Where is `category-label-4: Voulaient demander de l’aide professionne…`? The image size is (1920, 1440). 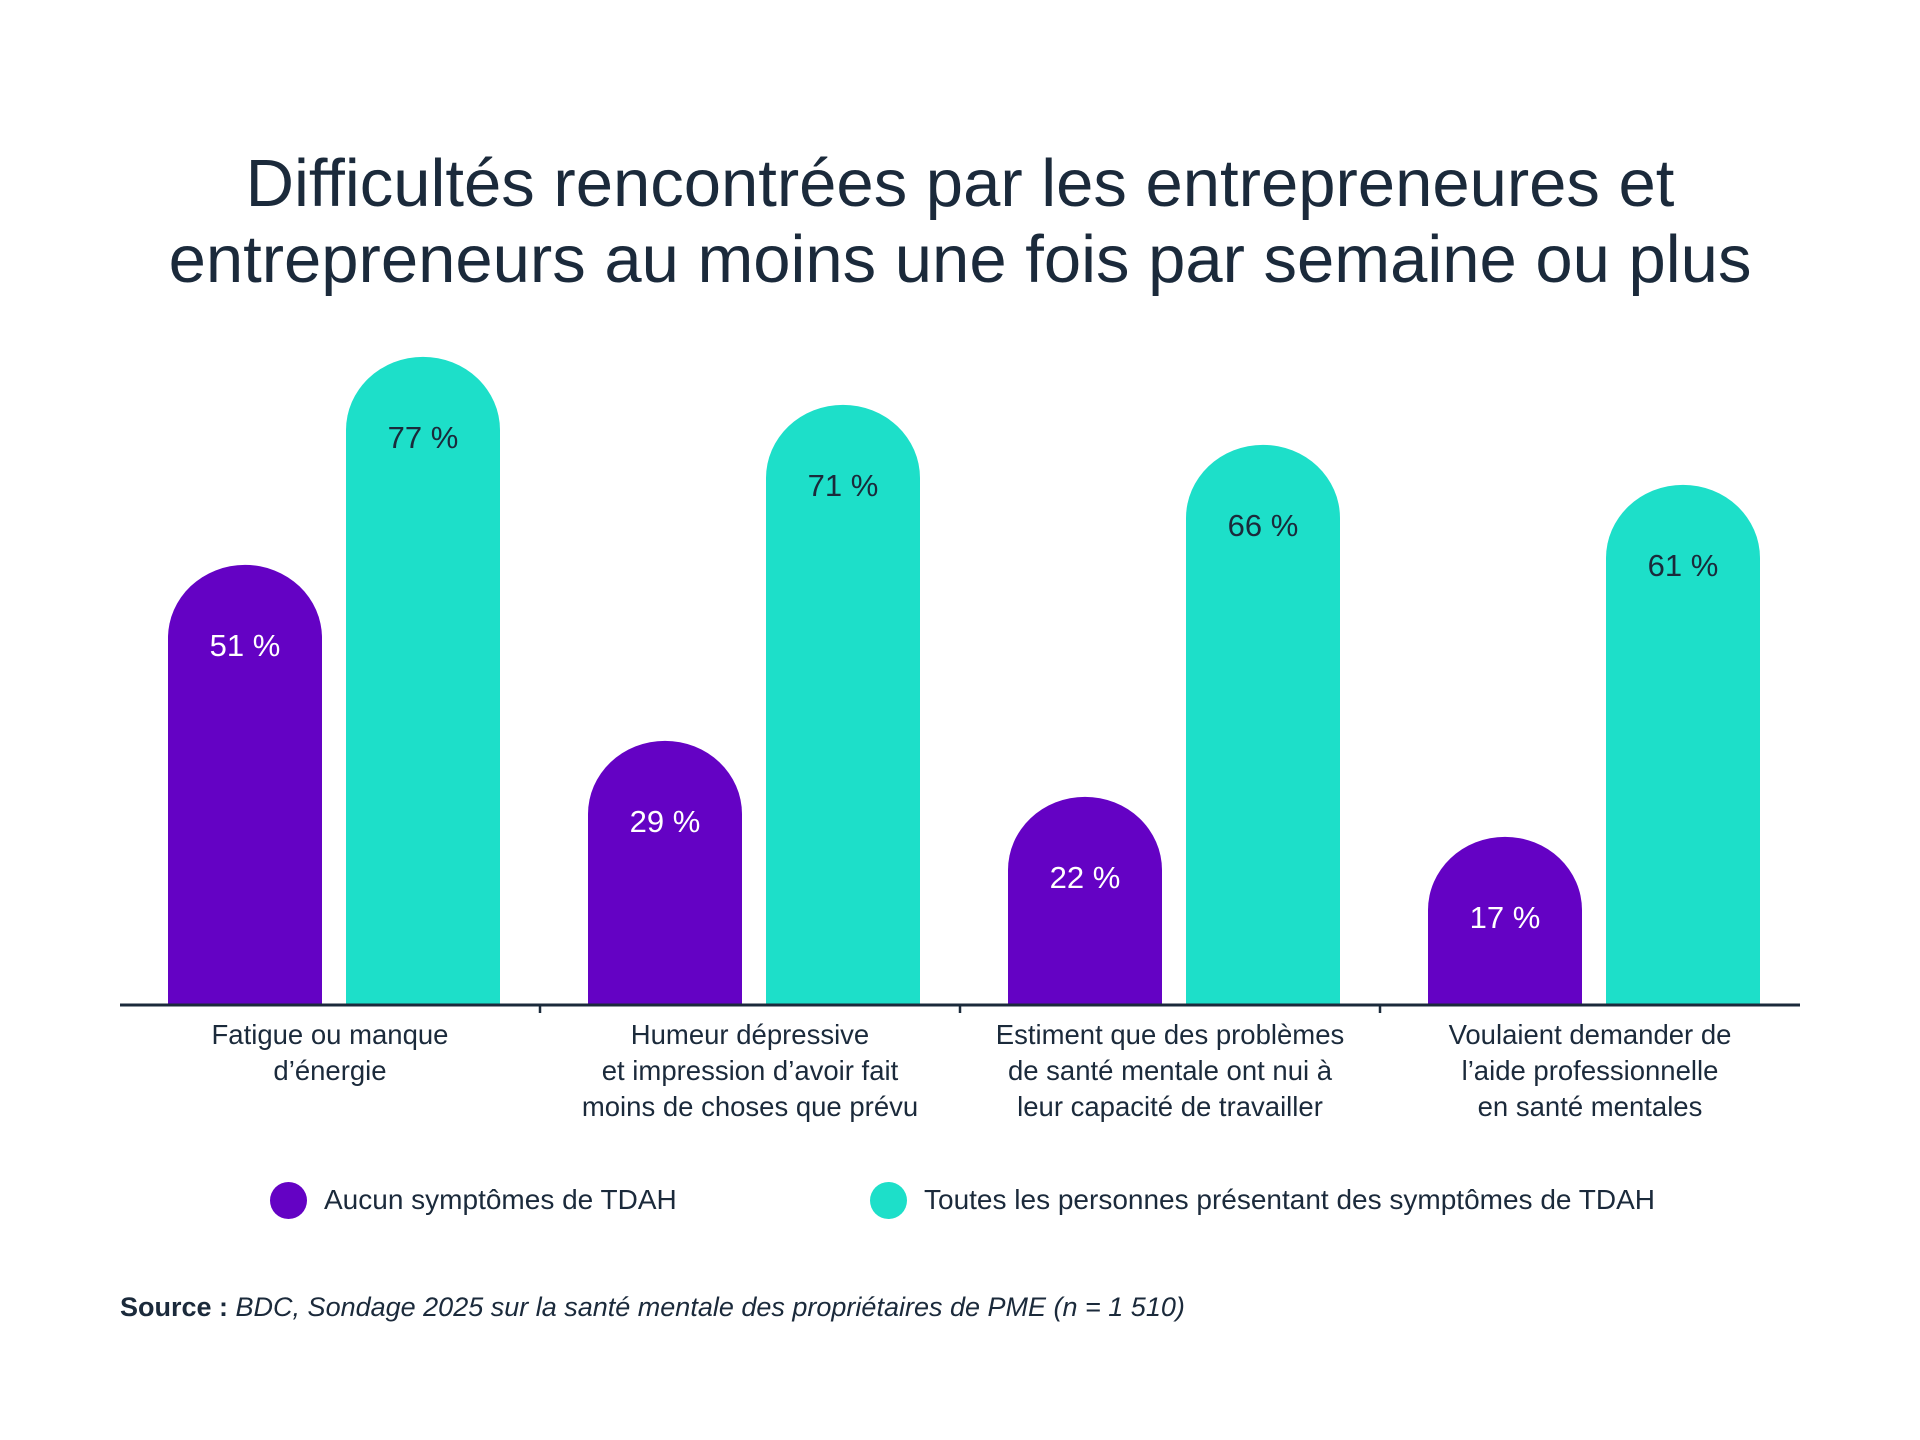
category-label-4: Voulaient demander de l’aide professionne… is located at coordinates (1590, 1070).